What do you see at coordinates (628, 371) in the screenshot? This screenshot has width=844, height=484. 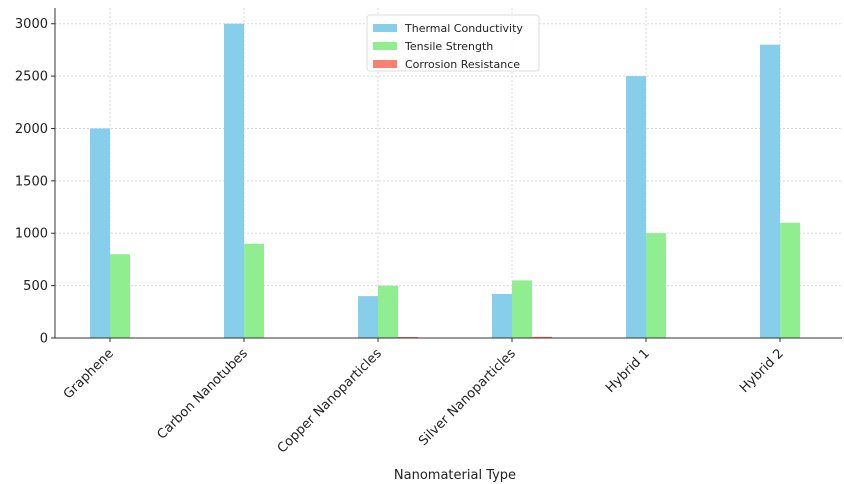 I see `x-tick-label: Hybrid 1` at bounding box center [628, 371].